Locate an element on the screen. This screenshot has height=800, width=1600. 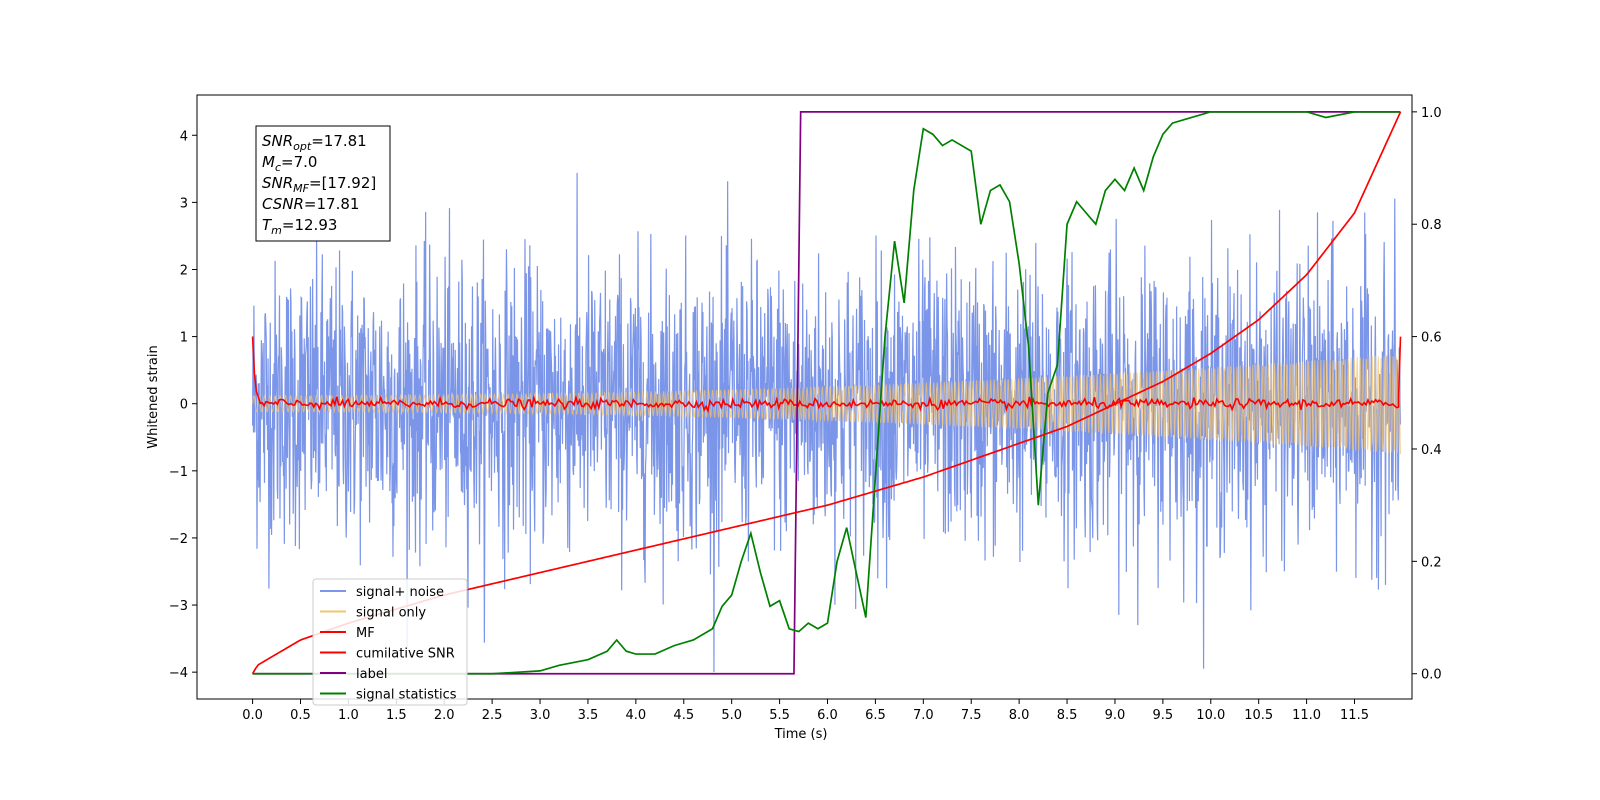
x-tick-label: 9.5 is located at coordinates (1163, 715).